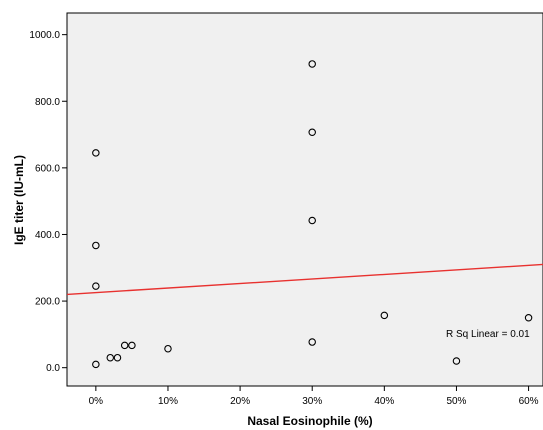 This screenshot has height=430, width=543. What do you see at coordinates (53, 368) in the screenshot?
I see `y-tick-label: 0.0` at bounding box center [53, 368].